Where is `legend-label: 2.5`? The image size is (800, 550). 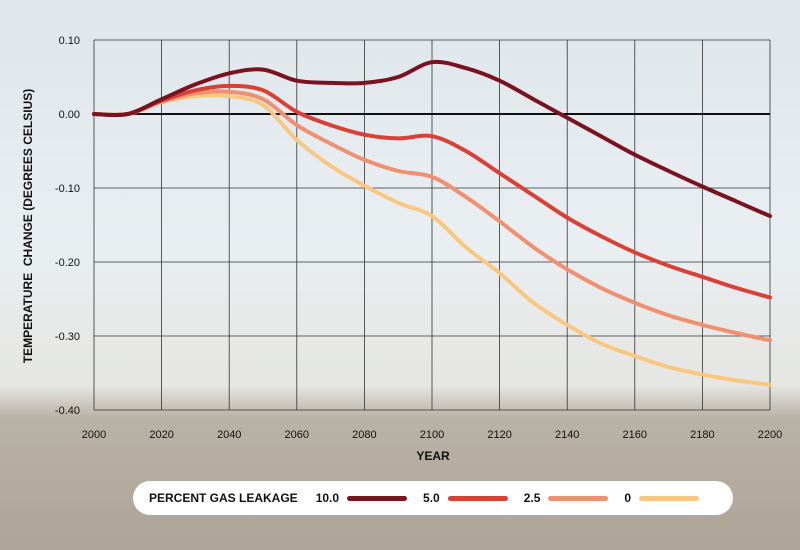 legend-label: 2.5 is located at coordinates (532, 498).